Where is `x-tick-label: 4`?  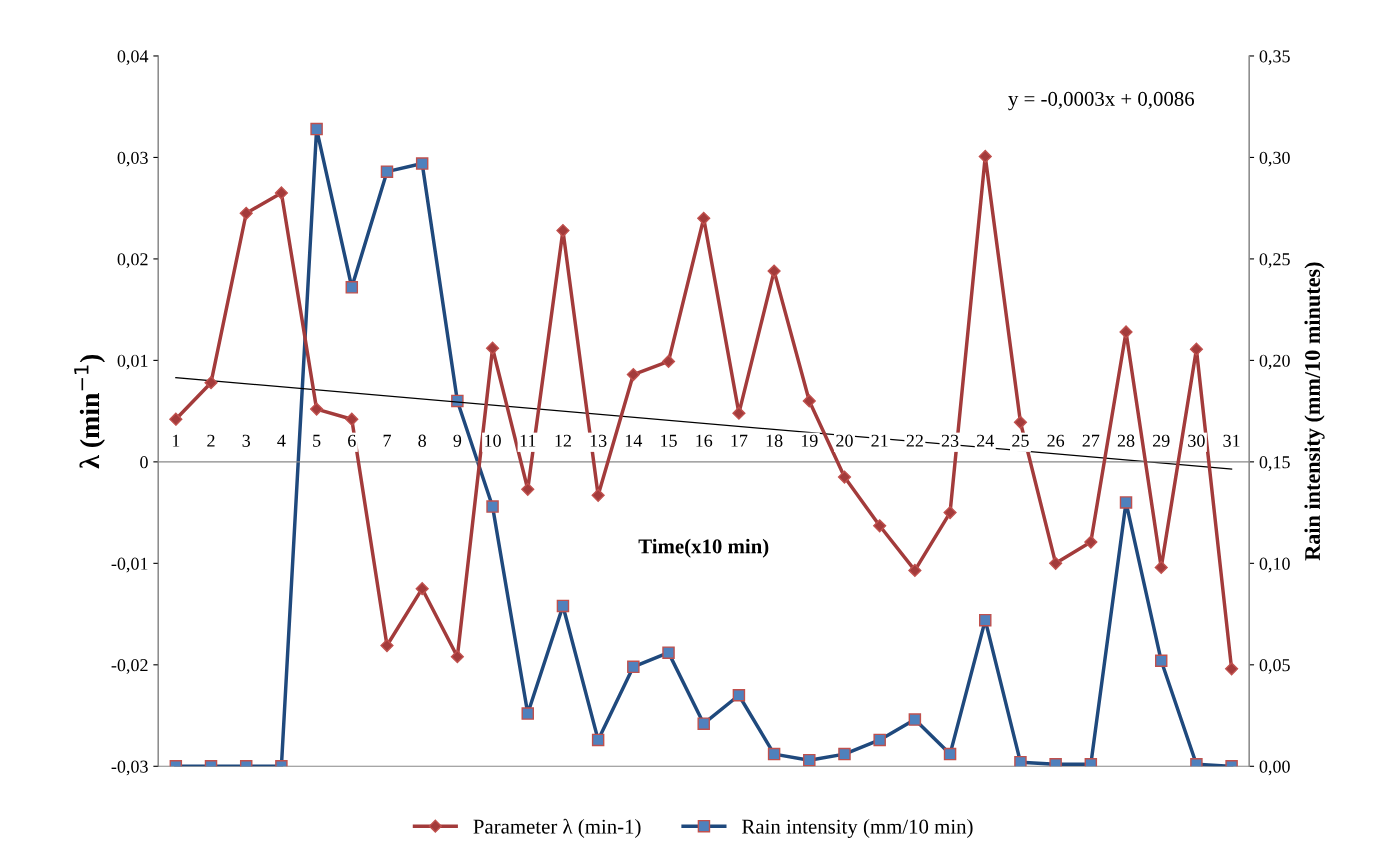
x-tick-label: 4 is located at coordinates (281, 440).